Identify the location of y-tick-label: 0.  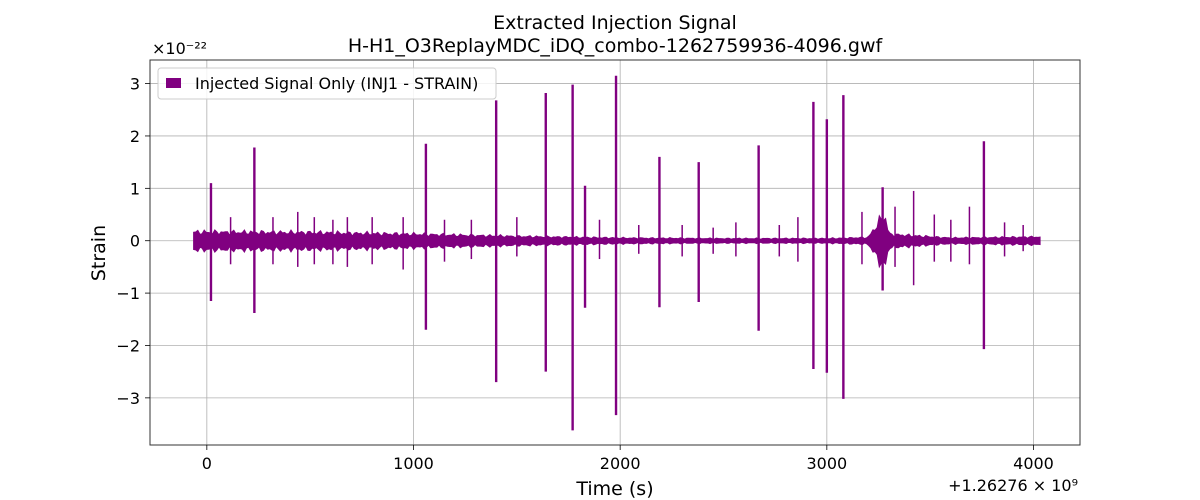
(135, 241).